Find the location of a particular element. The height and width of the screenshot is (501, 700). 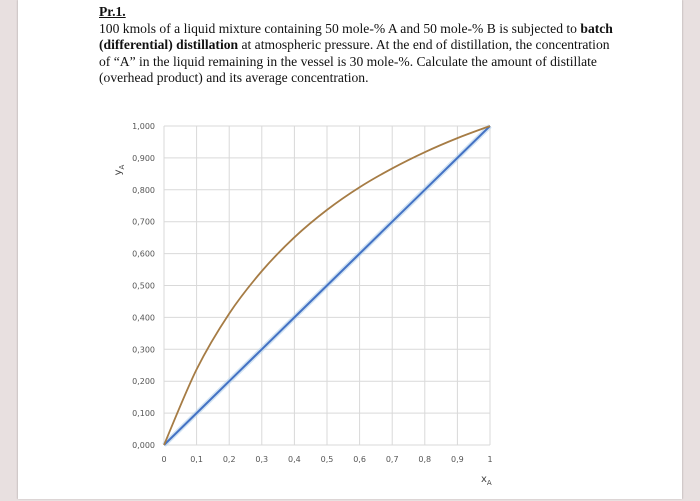

y-axis-label-sub: A is located at coordinates (122, 166).